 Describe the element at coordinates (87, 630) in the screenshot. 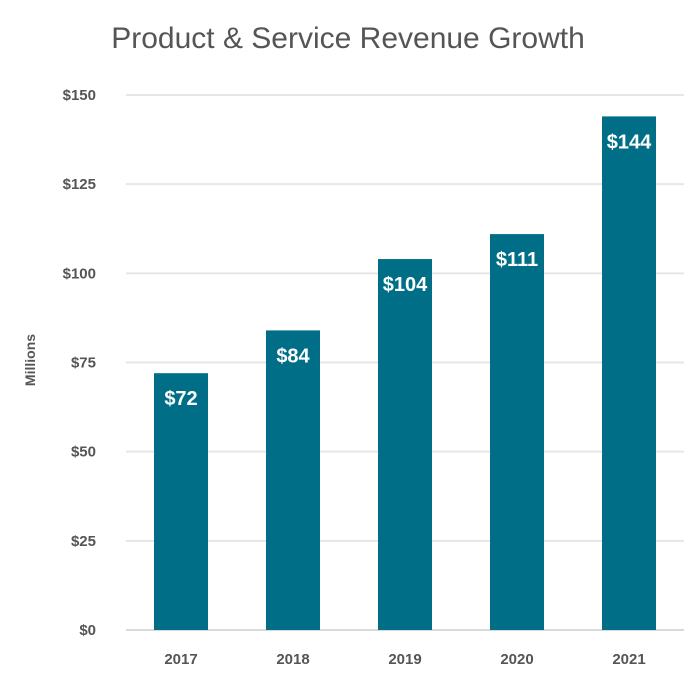

I see `y-tick-label: $0` at that location.